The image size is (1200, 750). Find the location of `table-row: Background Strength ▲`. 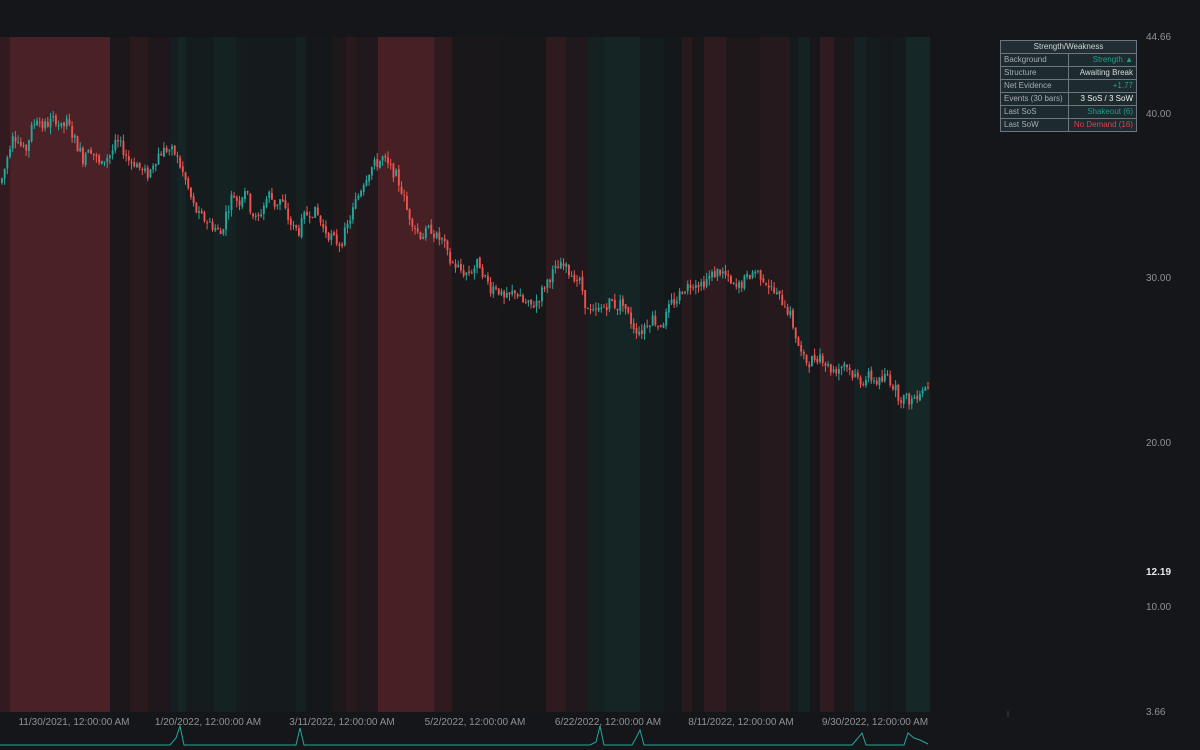

table-row: Background Strength ▲ is located at coordinates (1069, 60).